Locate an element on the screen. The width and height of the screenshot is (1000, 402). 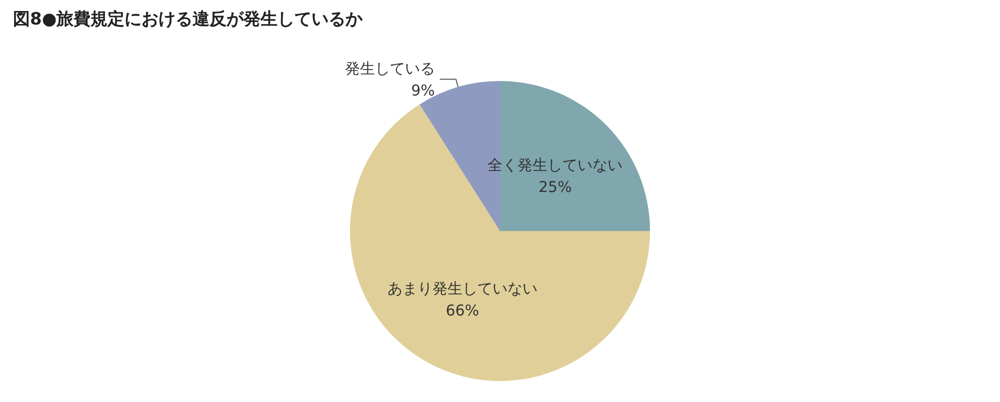
slice-label: 発生している is located at coordinates (389, 68).